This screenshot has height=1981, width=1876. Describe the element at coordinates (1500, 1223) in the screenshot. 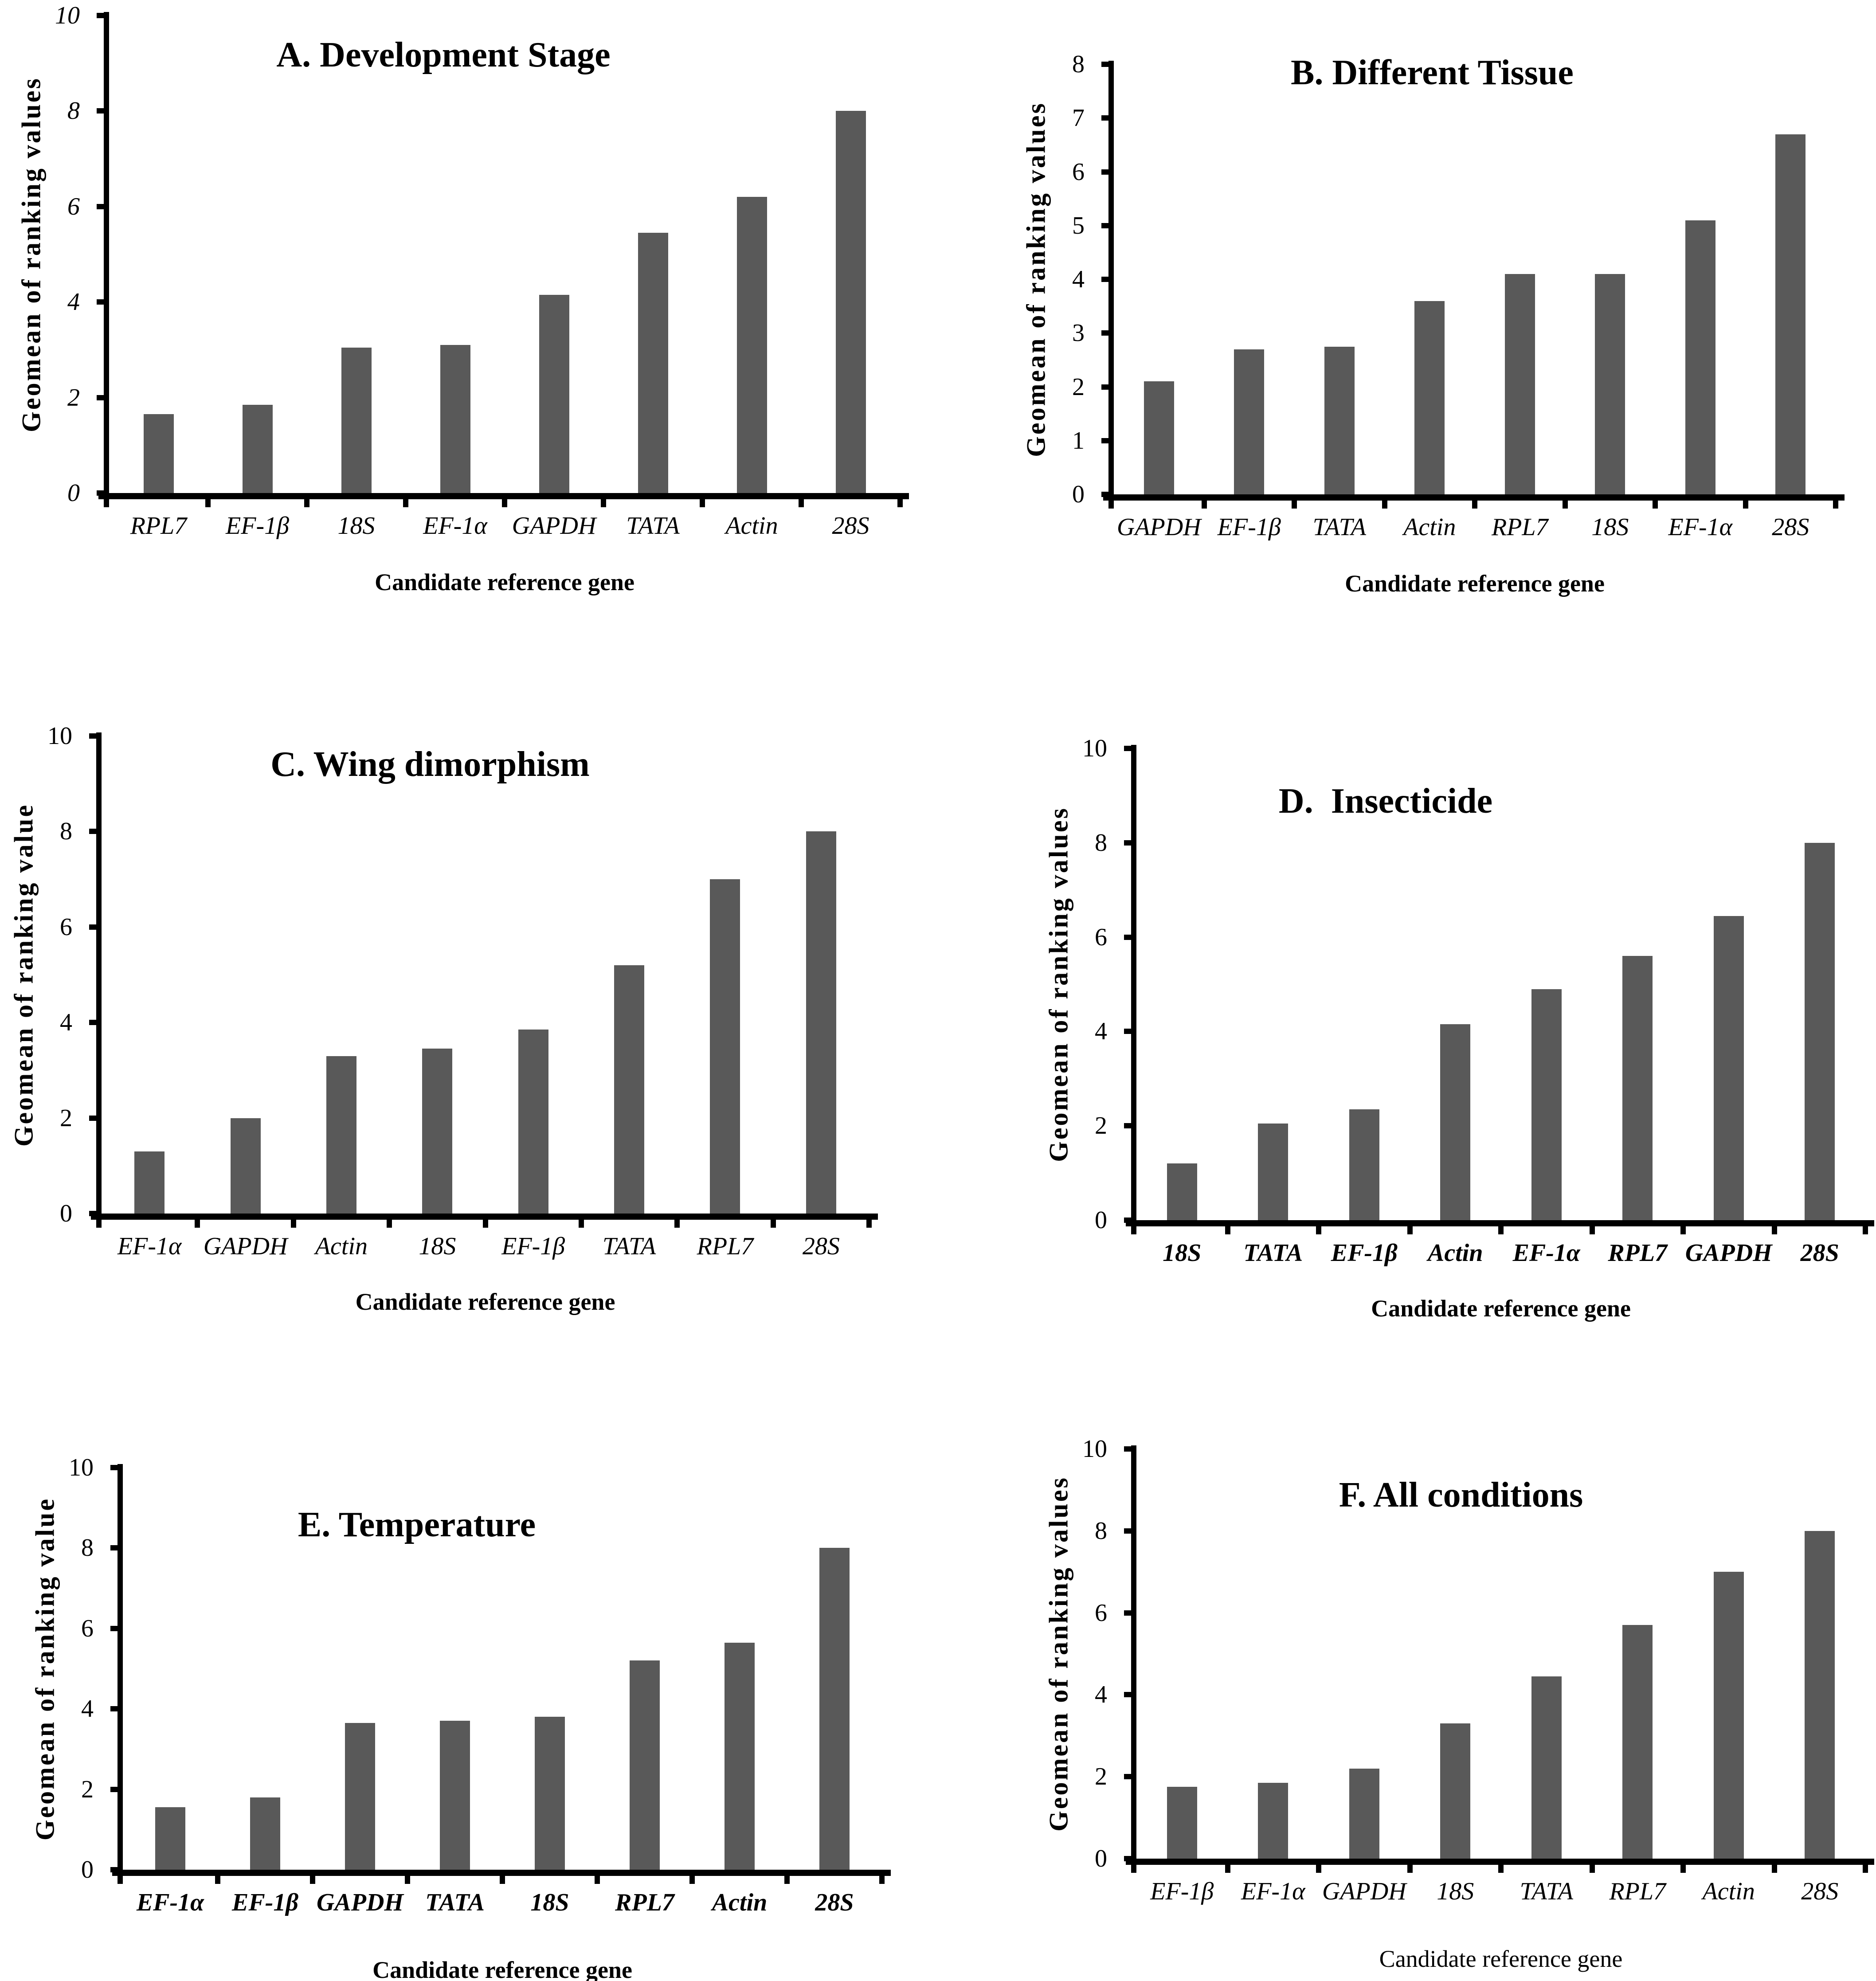

I see `x-axis-line` at that location.